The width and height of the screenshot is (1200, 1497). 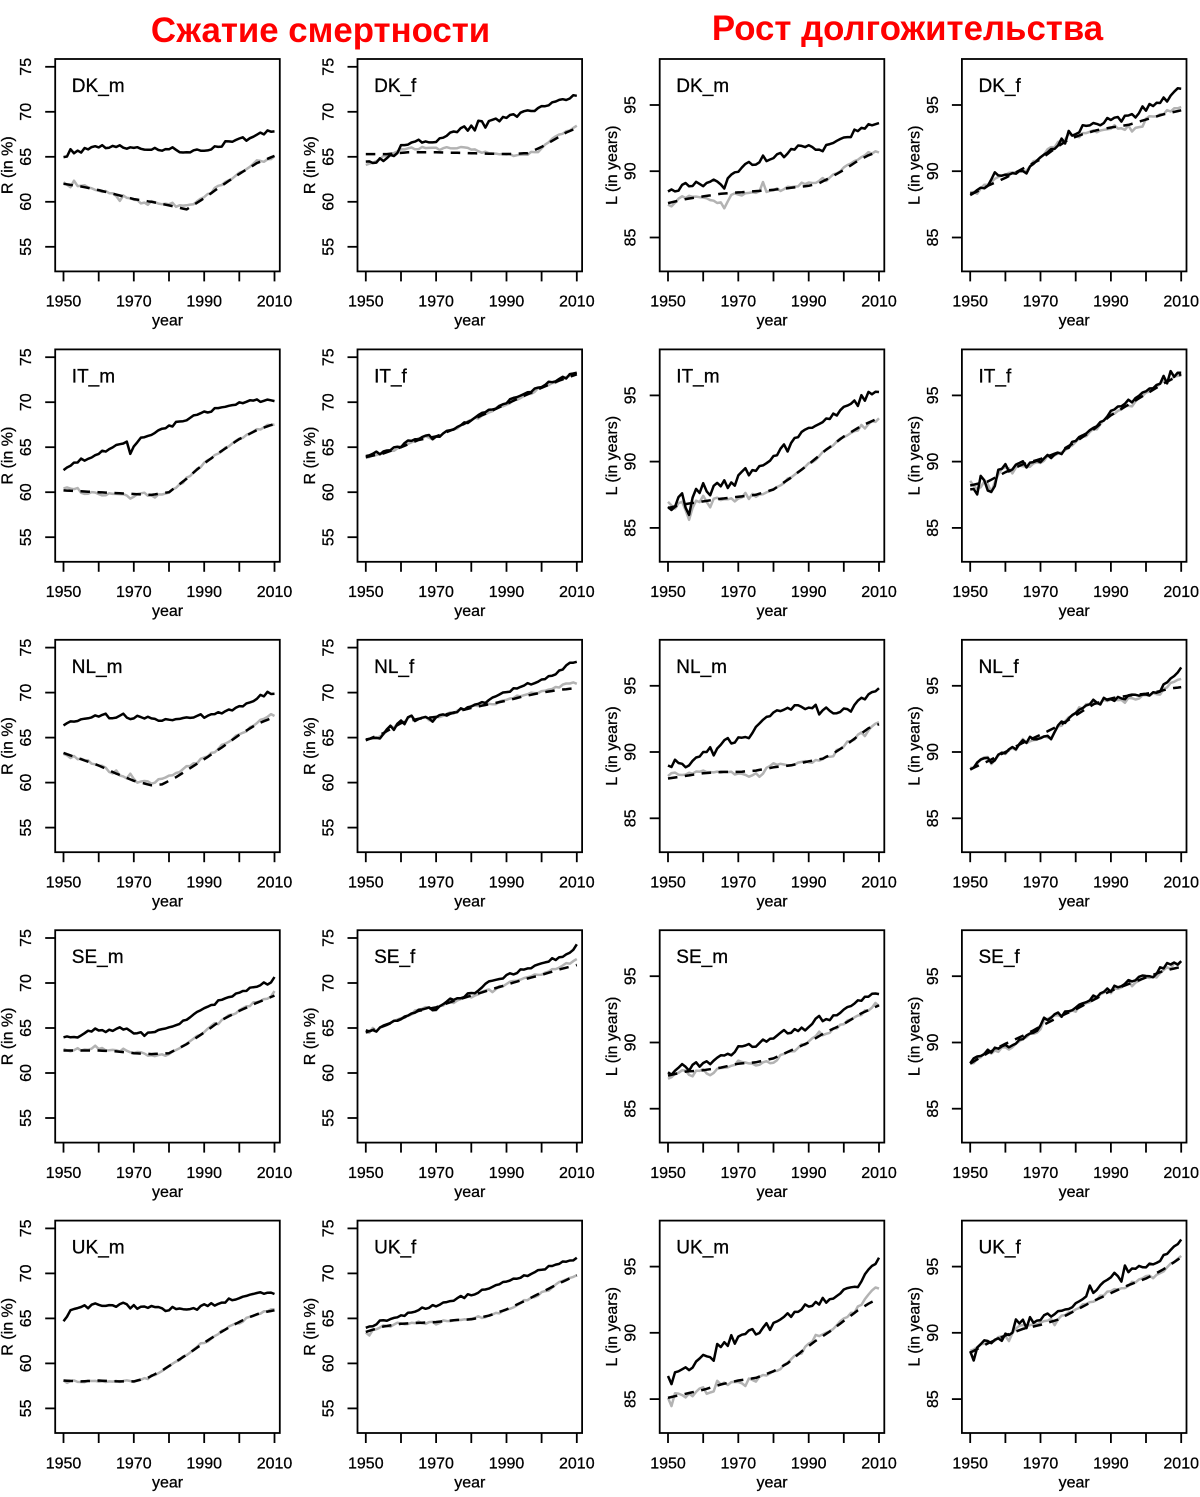 I want to click on svg-text: UK_m, so click(x=702, y=1248).